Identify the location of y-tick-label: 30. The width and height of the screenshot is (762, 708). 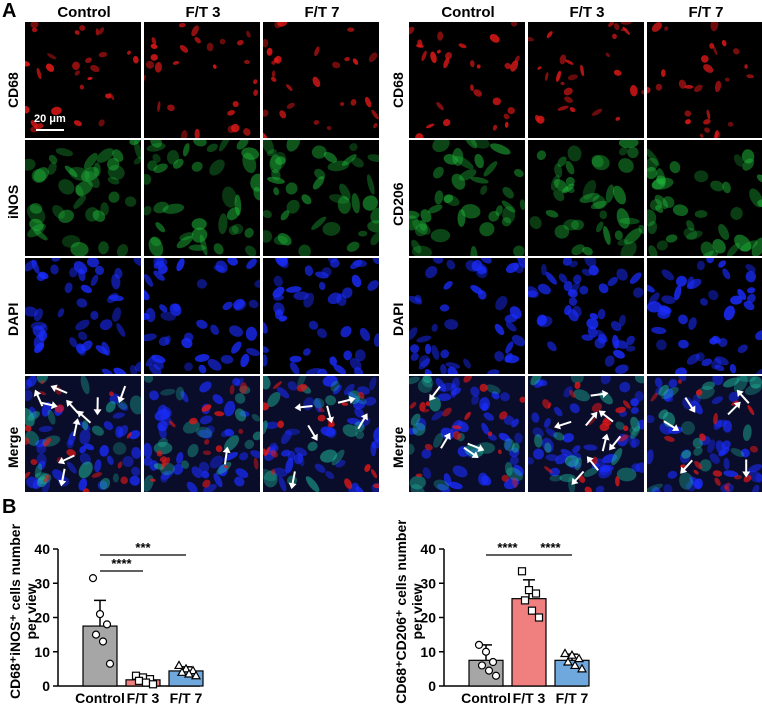
(42, 583).